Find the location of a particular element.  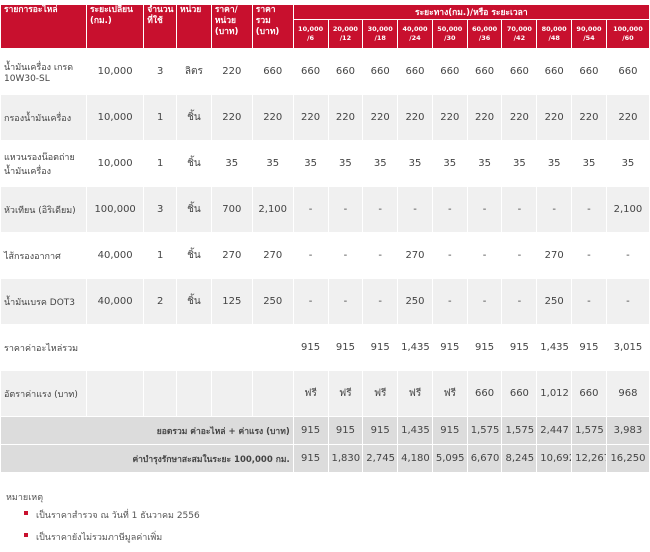

header-milestone: 20,000 /12 is located at coordinates (345, 34).